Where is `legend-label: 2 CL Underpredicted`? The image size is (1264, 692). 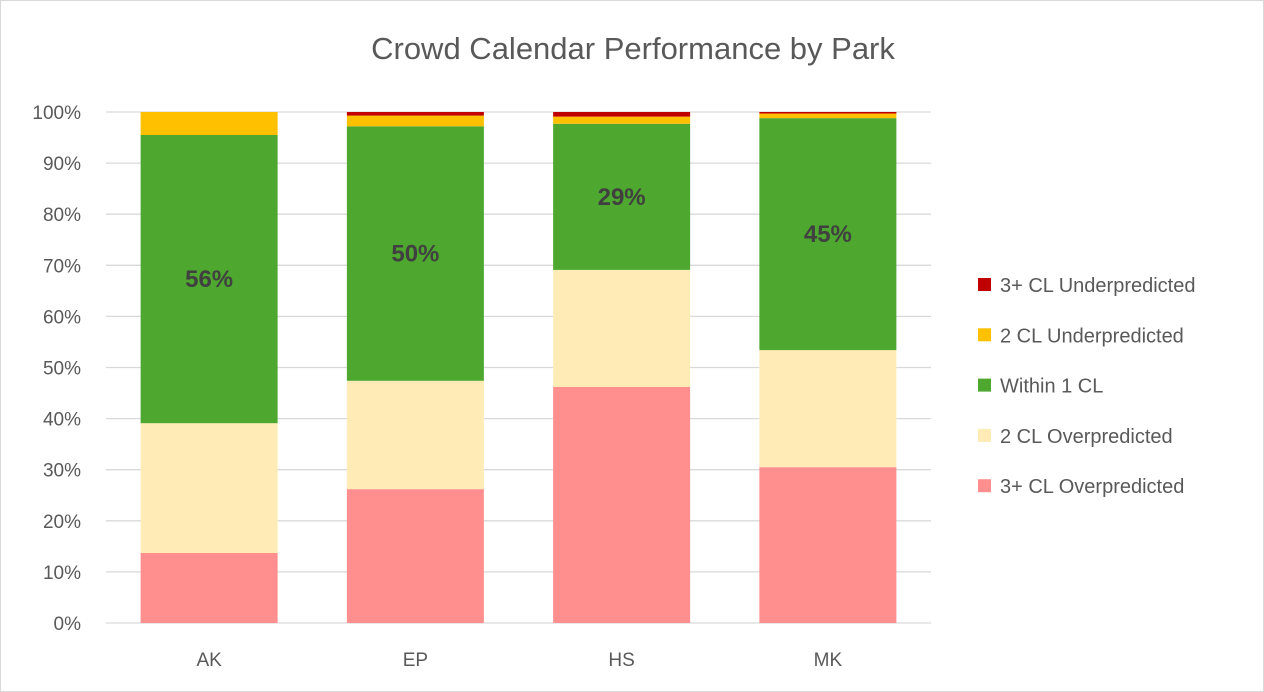 legend-label: 2 CL Underpredicted is located at coordinates (1092, 336).